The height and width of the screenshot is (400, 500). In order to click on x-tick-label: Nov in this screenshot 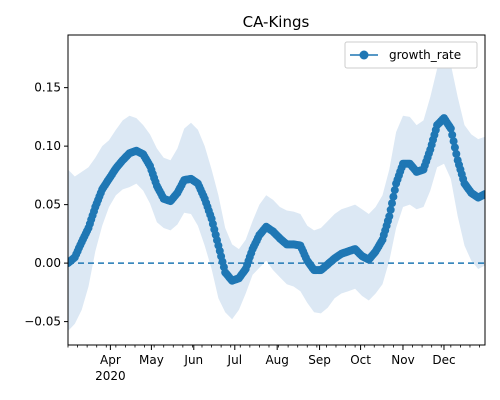, I will do `click(402, 360)`.